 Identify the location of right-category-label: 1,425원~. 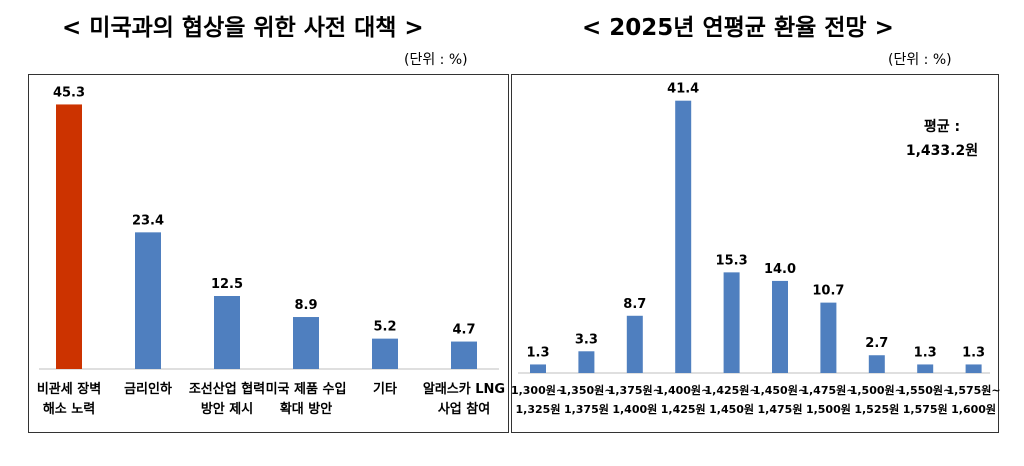
(732, 390).